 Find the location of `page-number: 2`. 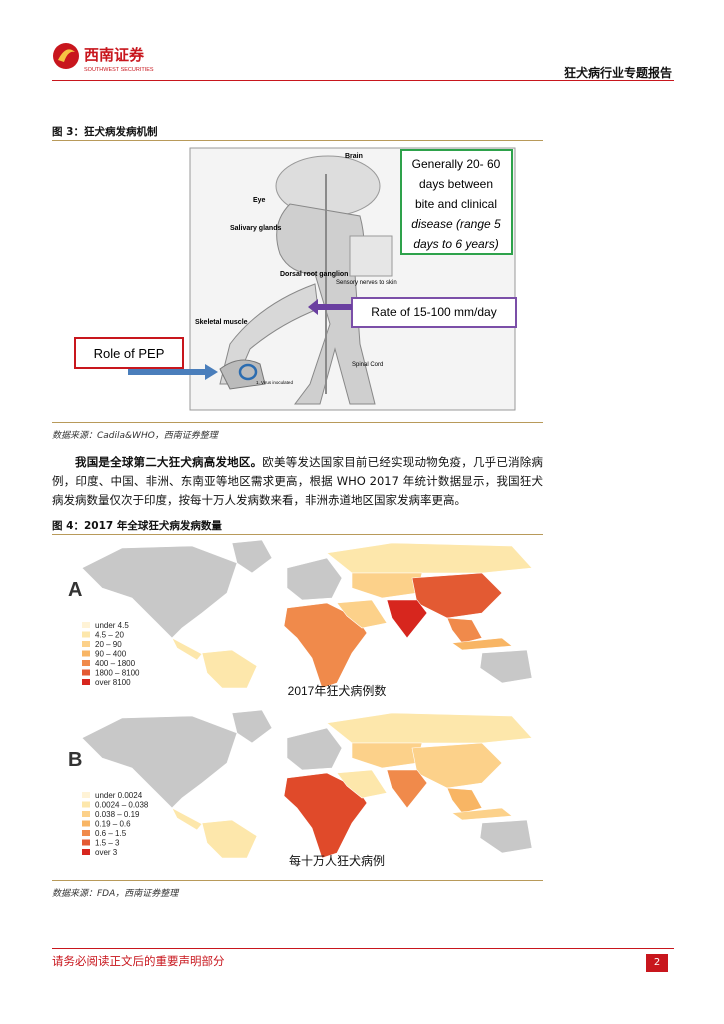

page-number: 2 is located at coordinates (657, 963).